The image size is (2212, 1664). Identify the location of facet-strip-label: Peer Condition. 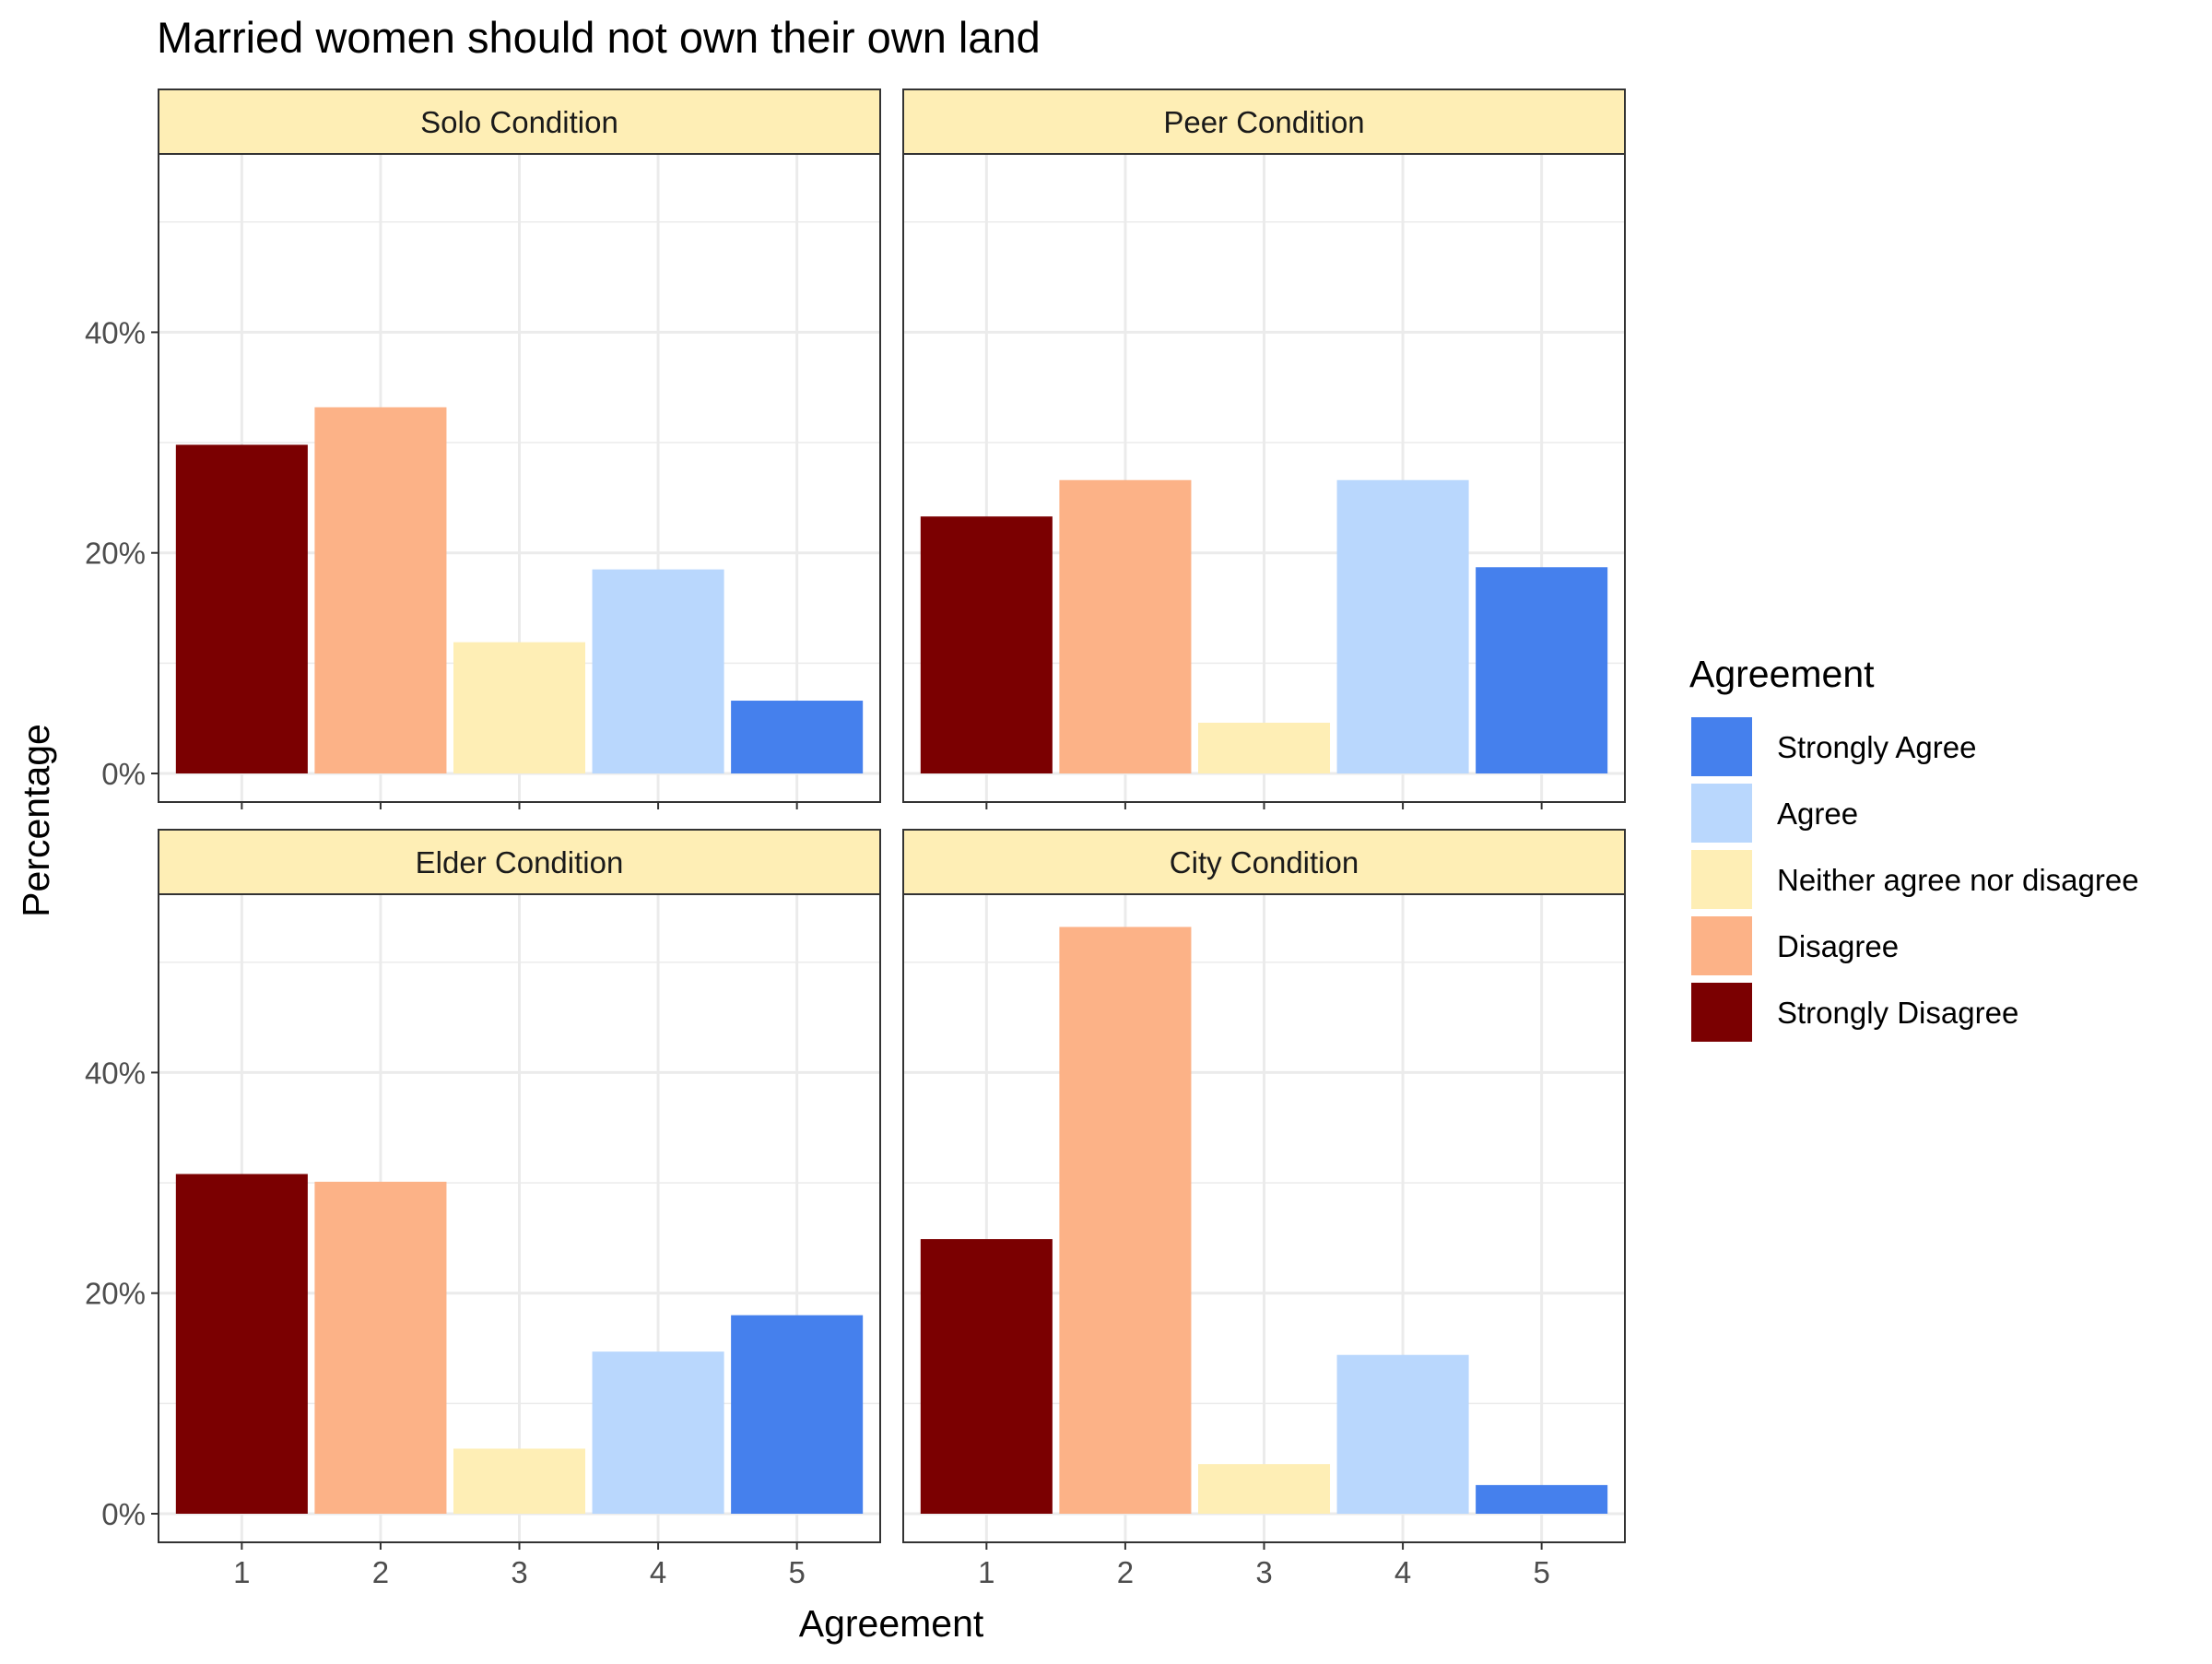
(1263, 122).